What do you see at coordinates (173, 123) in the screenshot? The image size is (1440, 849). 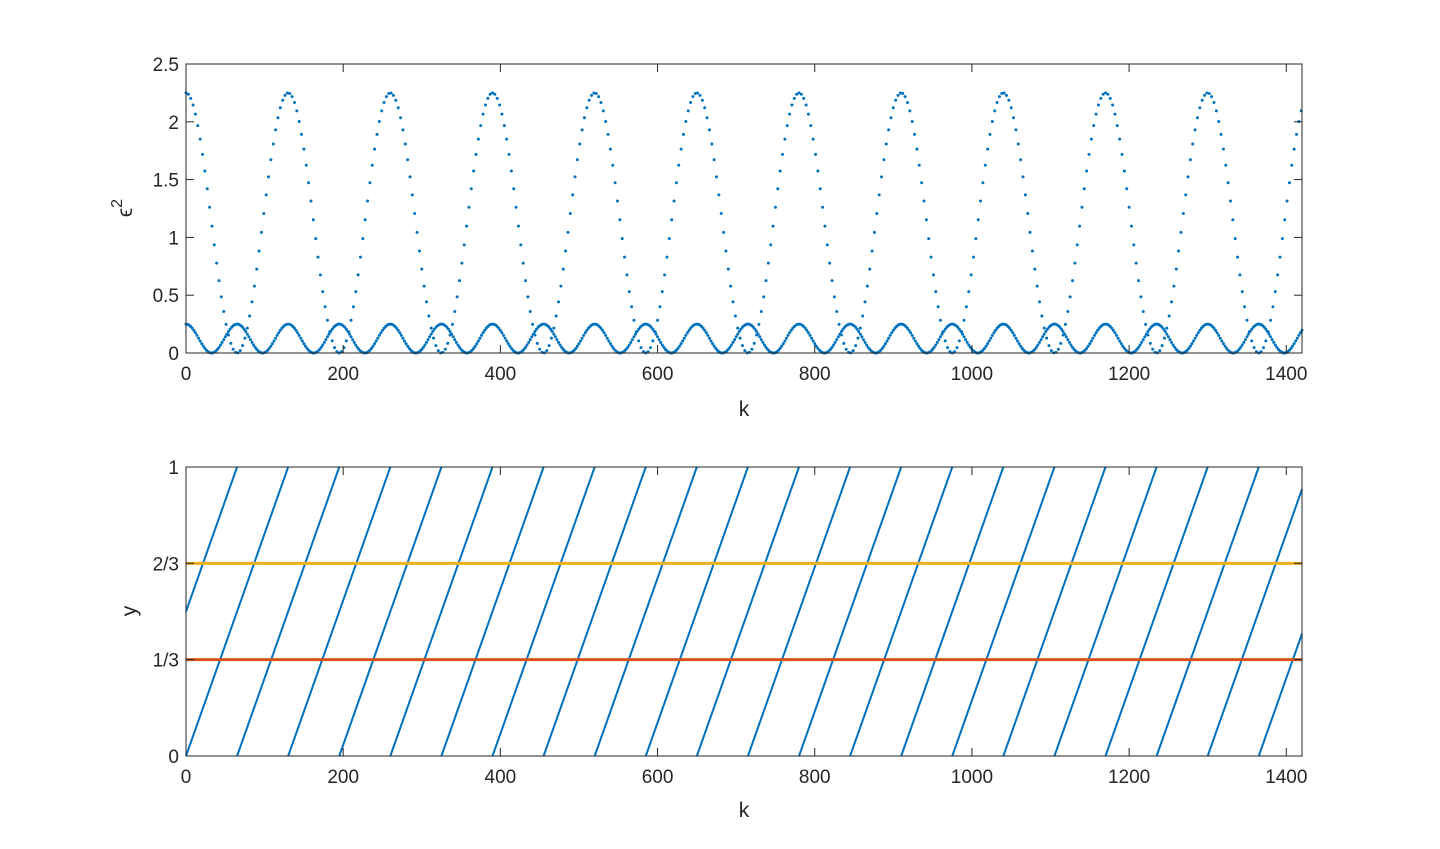 I see `top-ytick-label: 2` at bounding box center [173, 123].